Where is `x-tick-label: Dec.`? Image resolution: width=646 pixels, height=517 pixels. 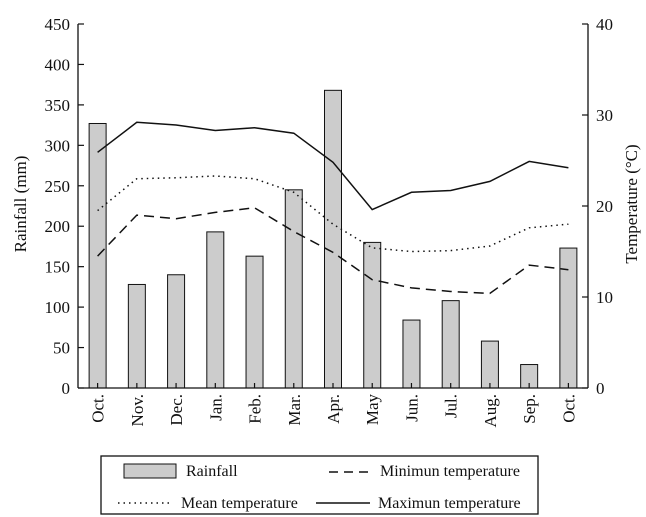 x-tick-label: Dec. is located at coordinates (176, 410).